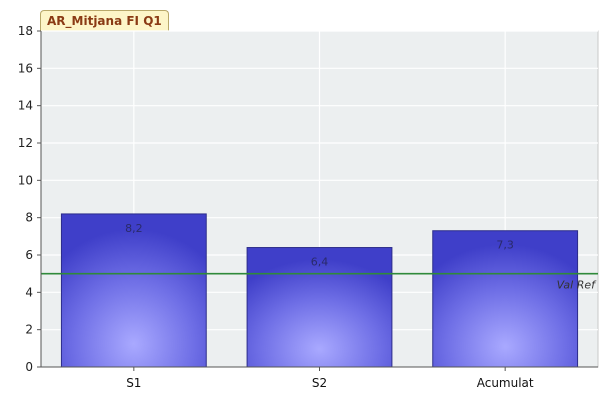 This screenshot has width=601, height=398. I want to click on x-category-label: S2, so click(319, 383).